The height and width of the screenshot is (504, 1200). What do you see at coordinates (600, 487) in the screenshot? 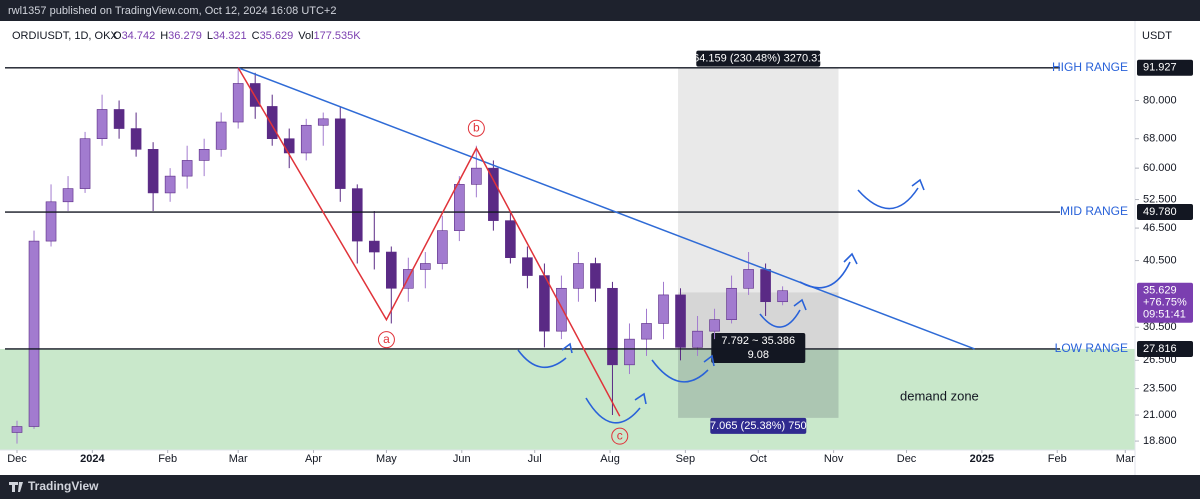
I see `bottom-bar` at bounding box center [600, 487].